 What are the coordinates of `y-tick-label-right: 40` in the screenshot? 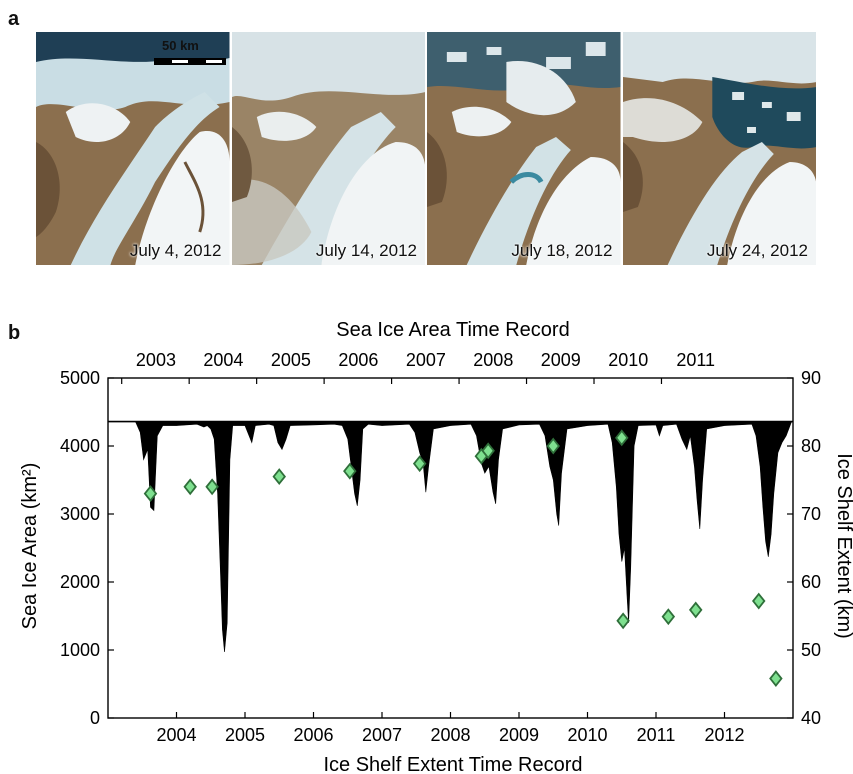 It's located at (811, 718).